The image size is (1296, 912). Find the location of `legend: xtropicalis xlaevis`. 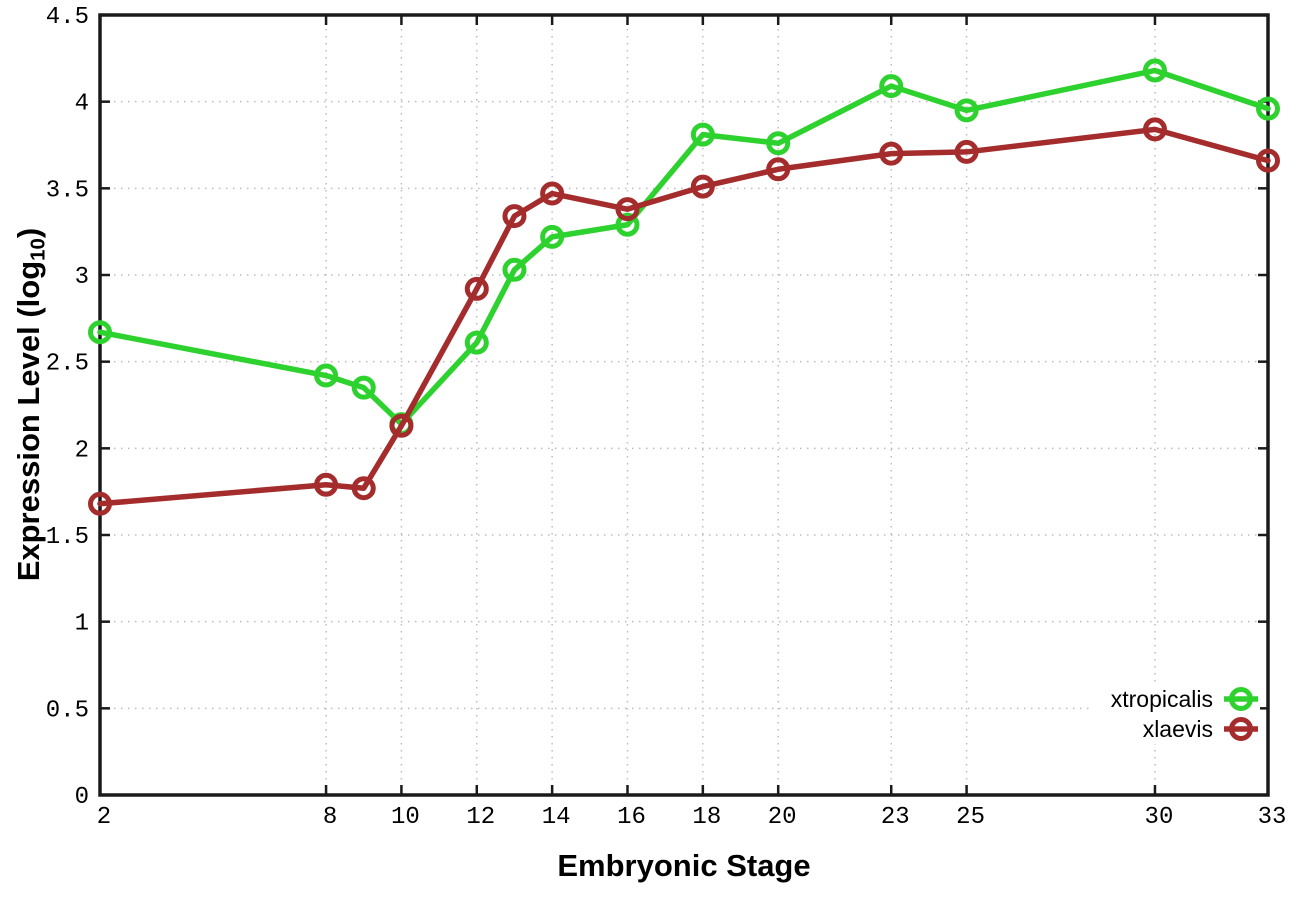

legend: xtropicalis xlaevis is located at coordinates (1176, 714).